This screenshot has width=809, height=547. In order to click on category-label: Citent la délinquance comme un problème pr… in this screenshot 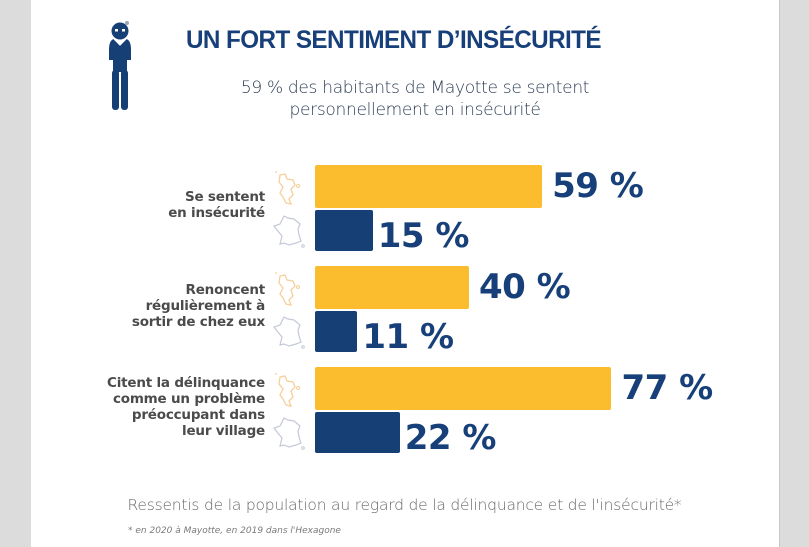, I will do `click(186, 407)`.